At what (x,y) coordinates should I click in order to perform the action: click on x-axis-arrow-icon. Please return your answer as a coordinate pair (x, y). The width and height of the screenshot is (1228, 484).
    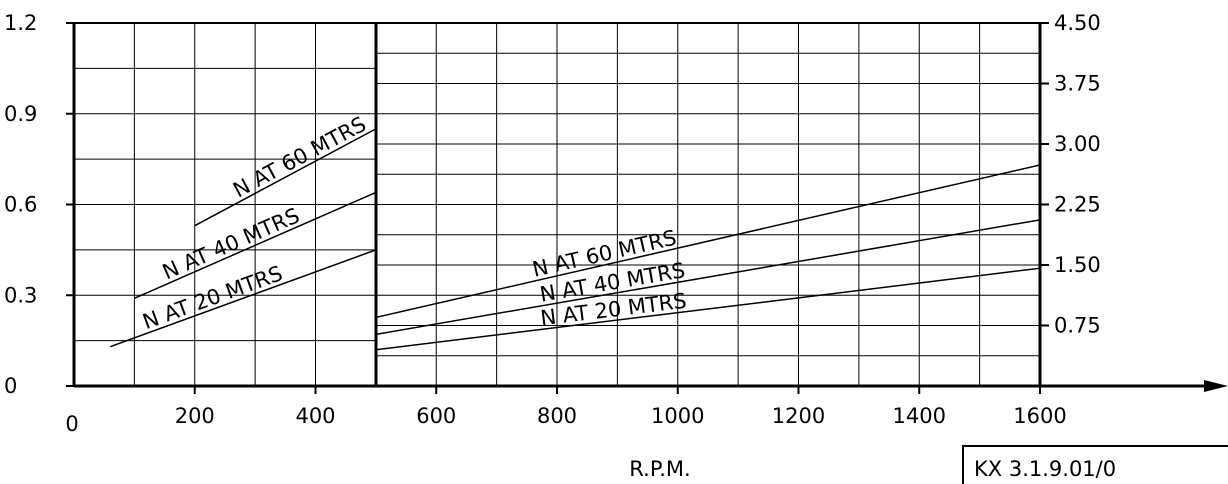
    Looking at the image, I should click on (1216, 386).